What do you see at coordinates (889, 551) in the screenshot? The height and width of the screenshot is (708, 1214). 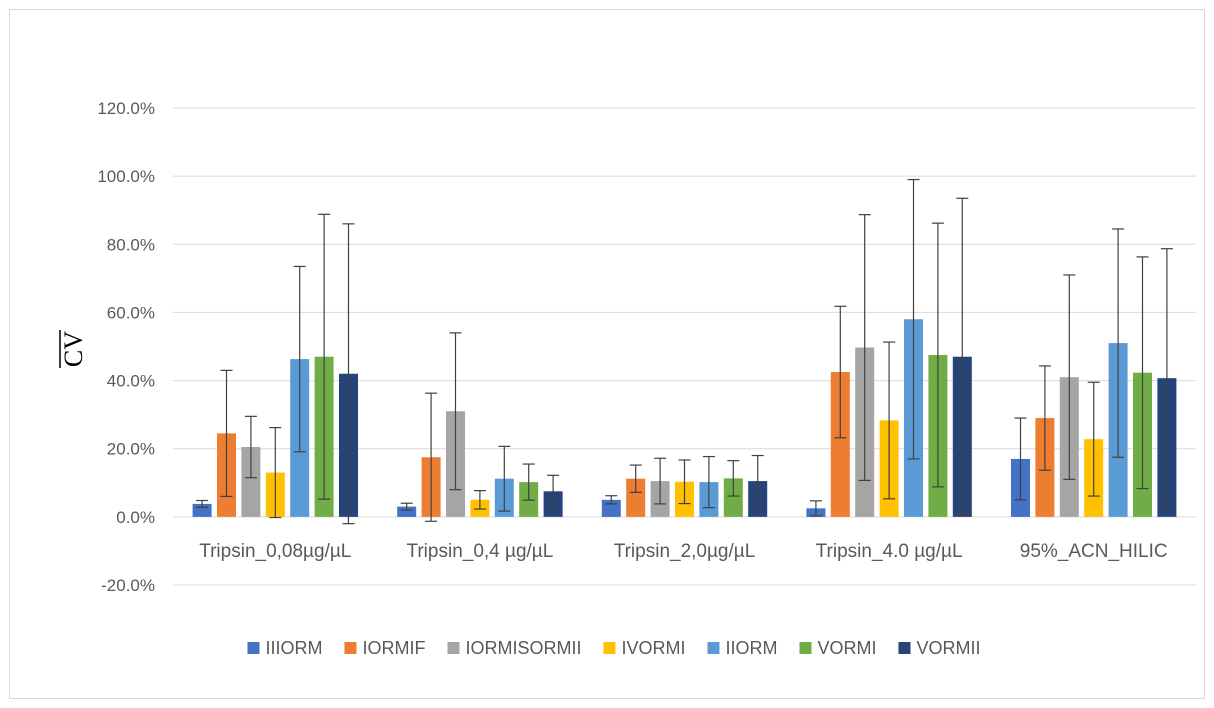 I see `category-label: Tripsin_4.0 µg/µL` at bounding box center [889, 551].